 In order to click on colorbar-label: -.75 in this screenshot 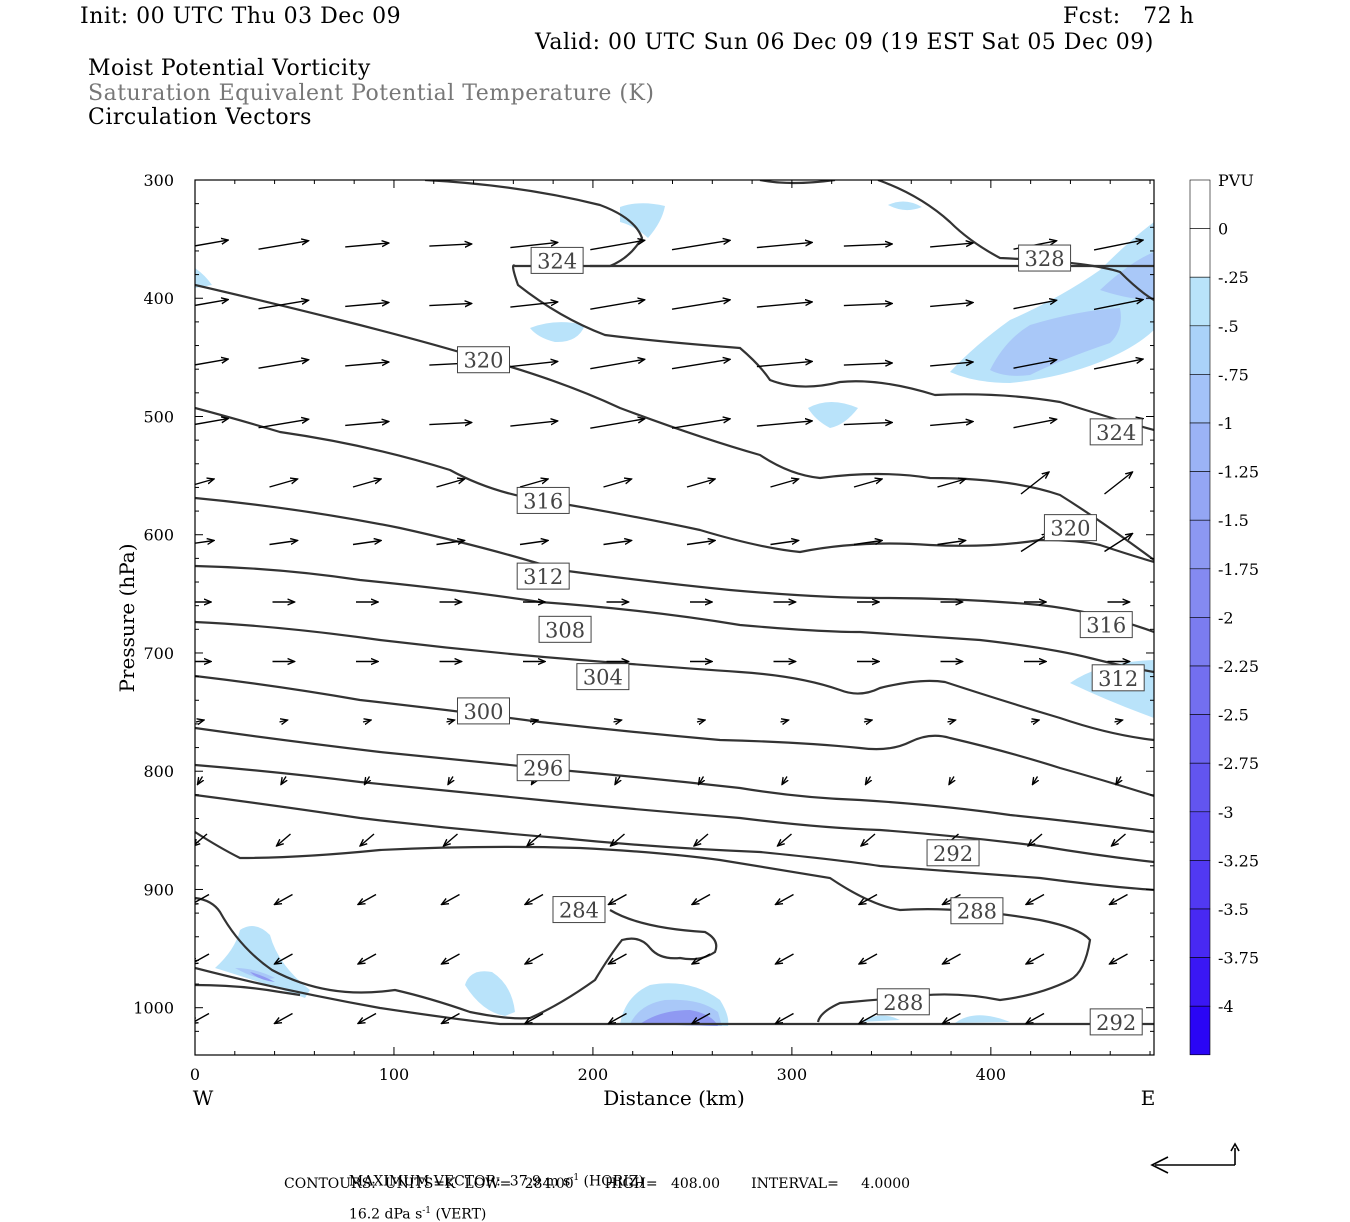, I will do `click(1233, 374)`.